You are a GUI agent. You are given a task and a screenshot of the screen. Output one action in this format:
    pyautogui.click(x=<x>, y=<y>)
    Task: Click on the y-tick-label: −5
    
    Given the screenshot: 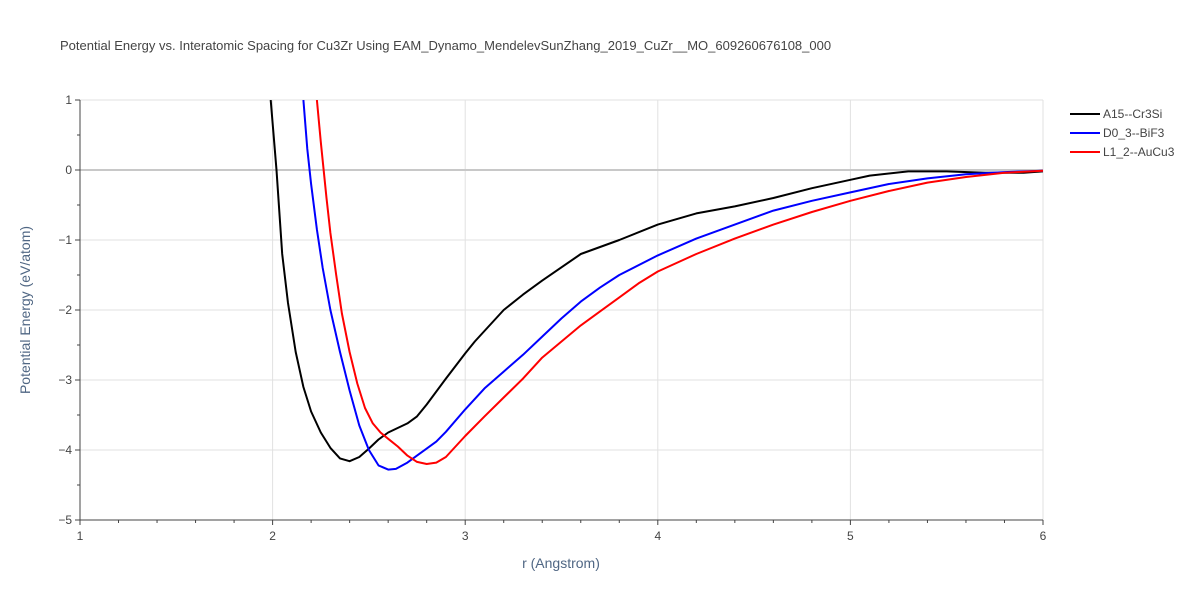 What is the action you would take?
    pyautogui.click(x=65, y=520)
    